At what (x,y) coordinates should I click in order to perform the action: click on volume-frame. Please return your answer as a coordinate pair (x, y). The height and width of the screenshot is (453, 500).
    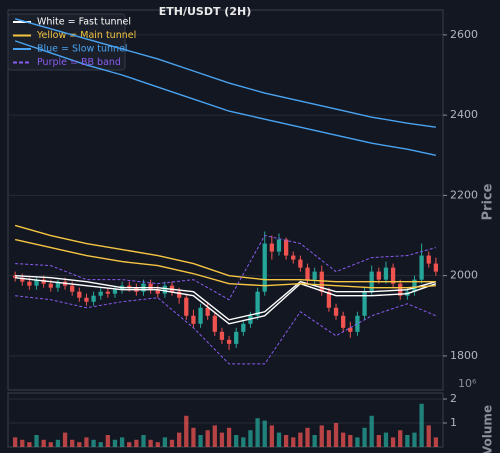
    Looking at the image, I should click on (225, 420).